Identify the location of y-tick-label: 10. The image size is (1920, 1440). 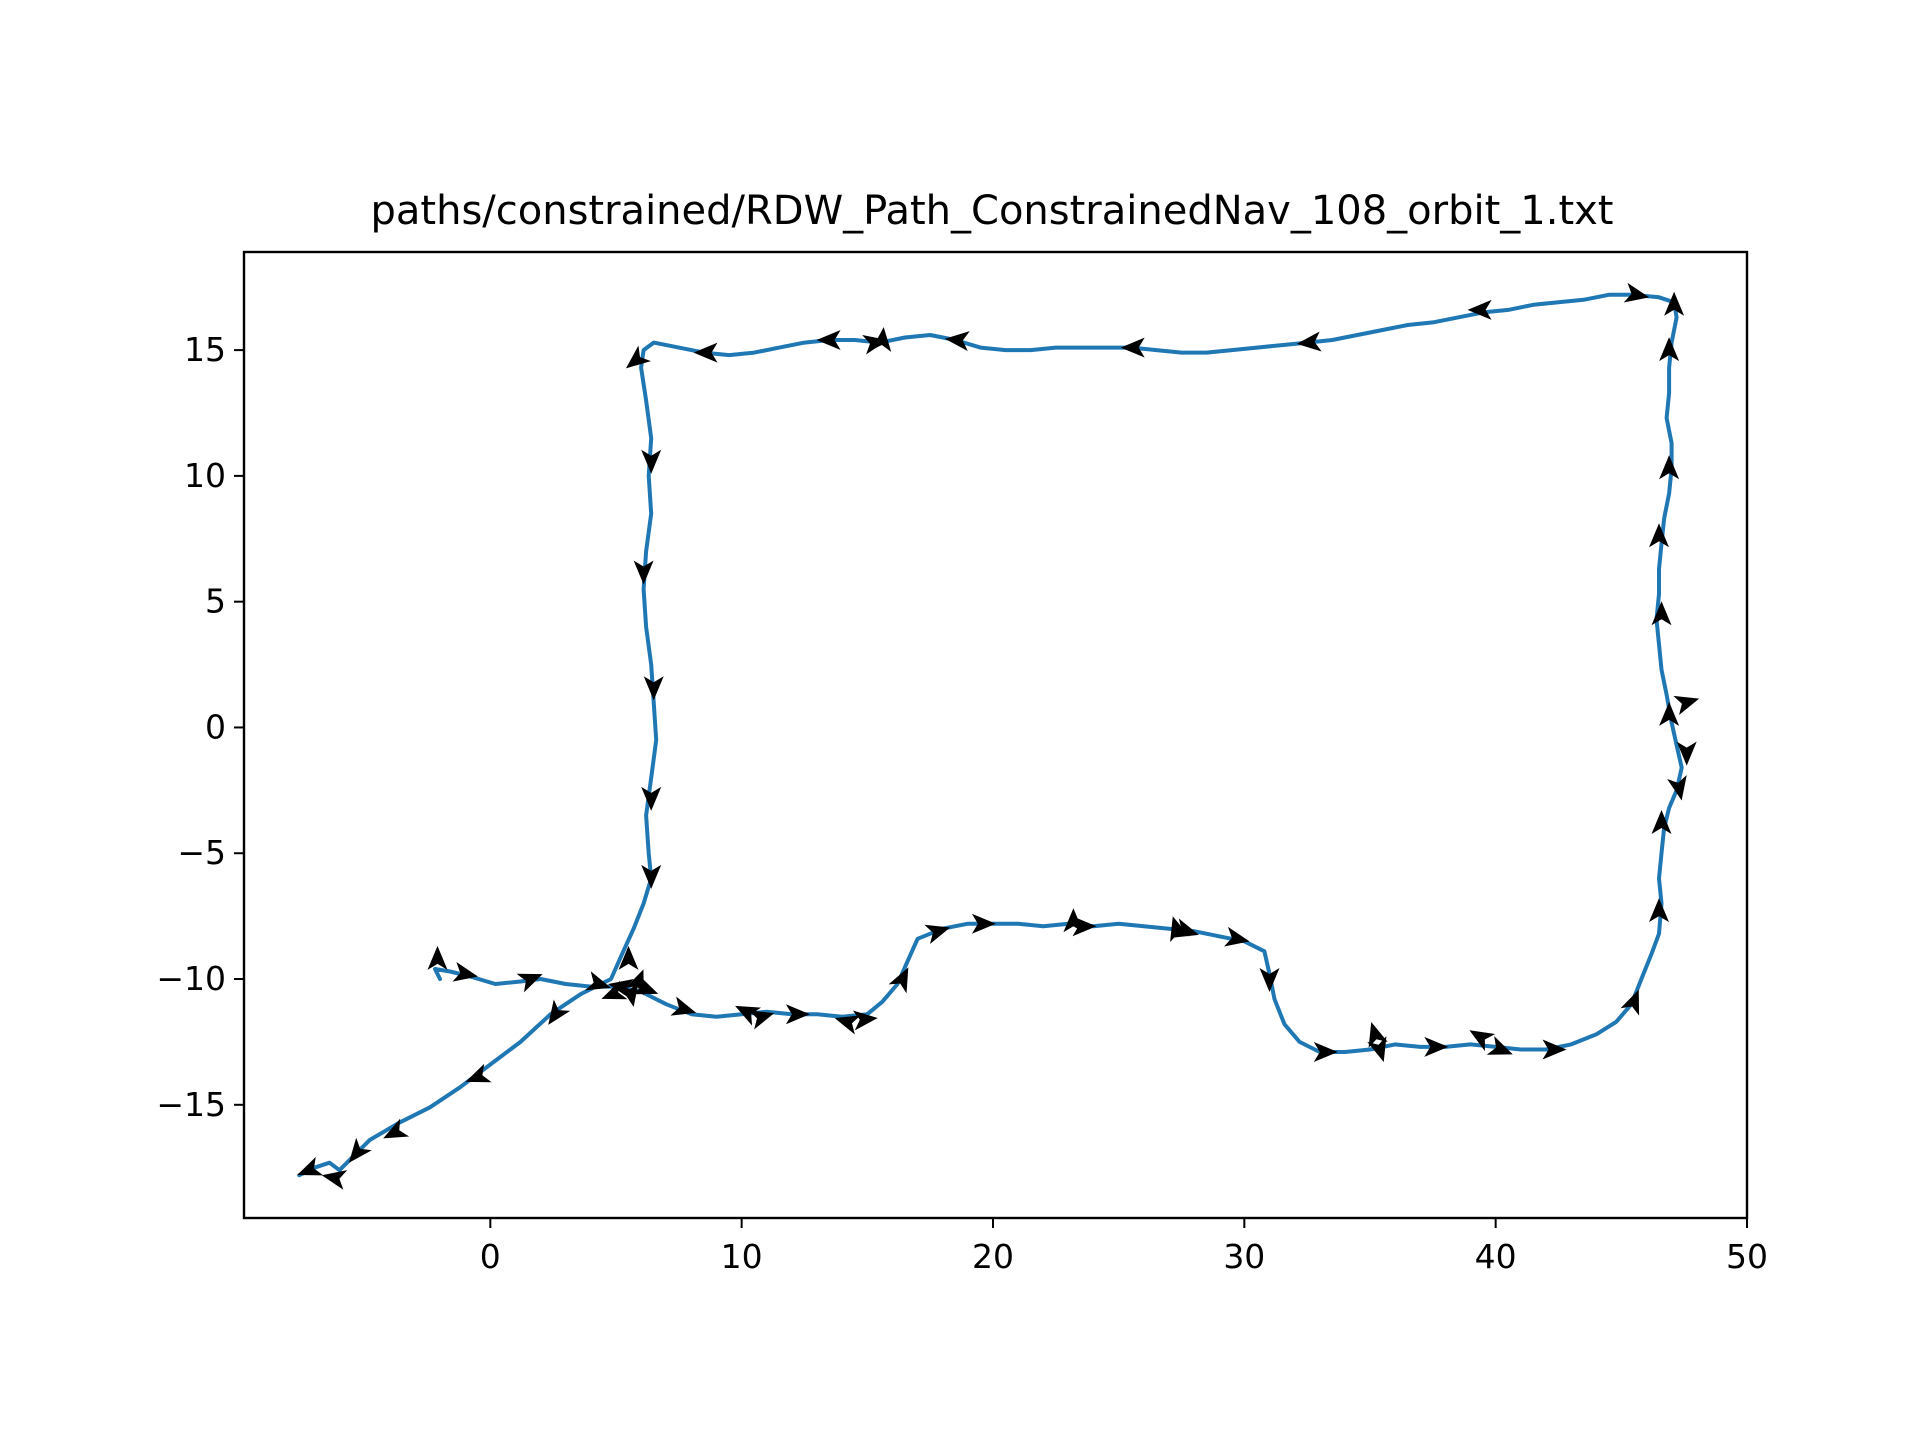
(205, 475).